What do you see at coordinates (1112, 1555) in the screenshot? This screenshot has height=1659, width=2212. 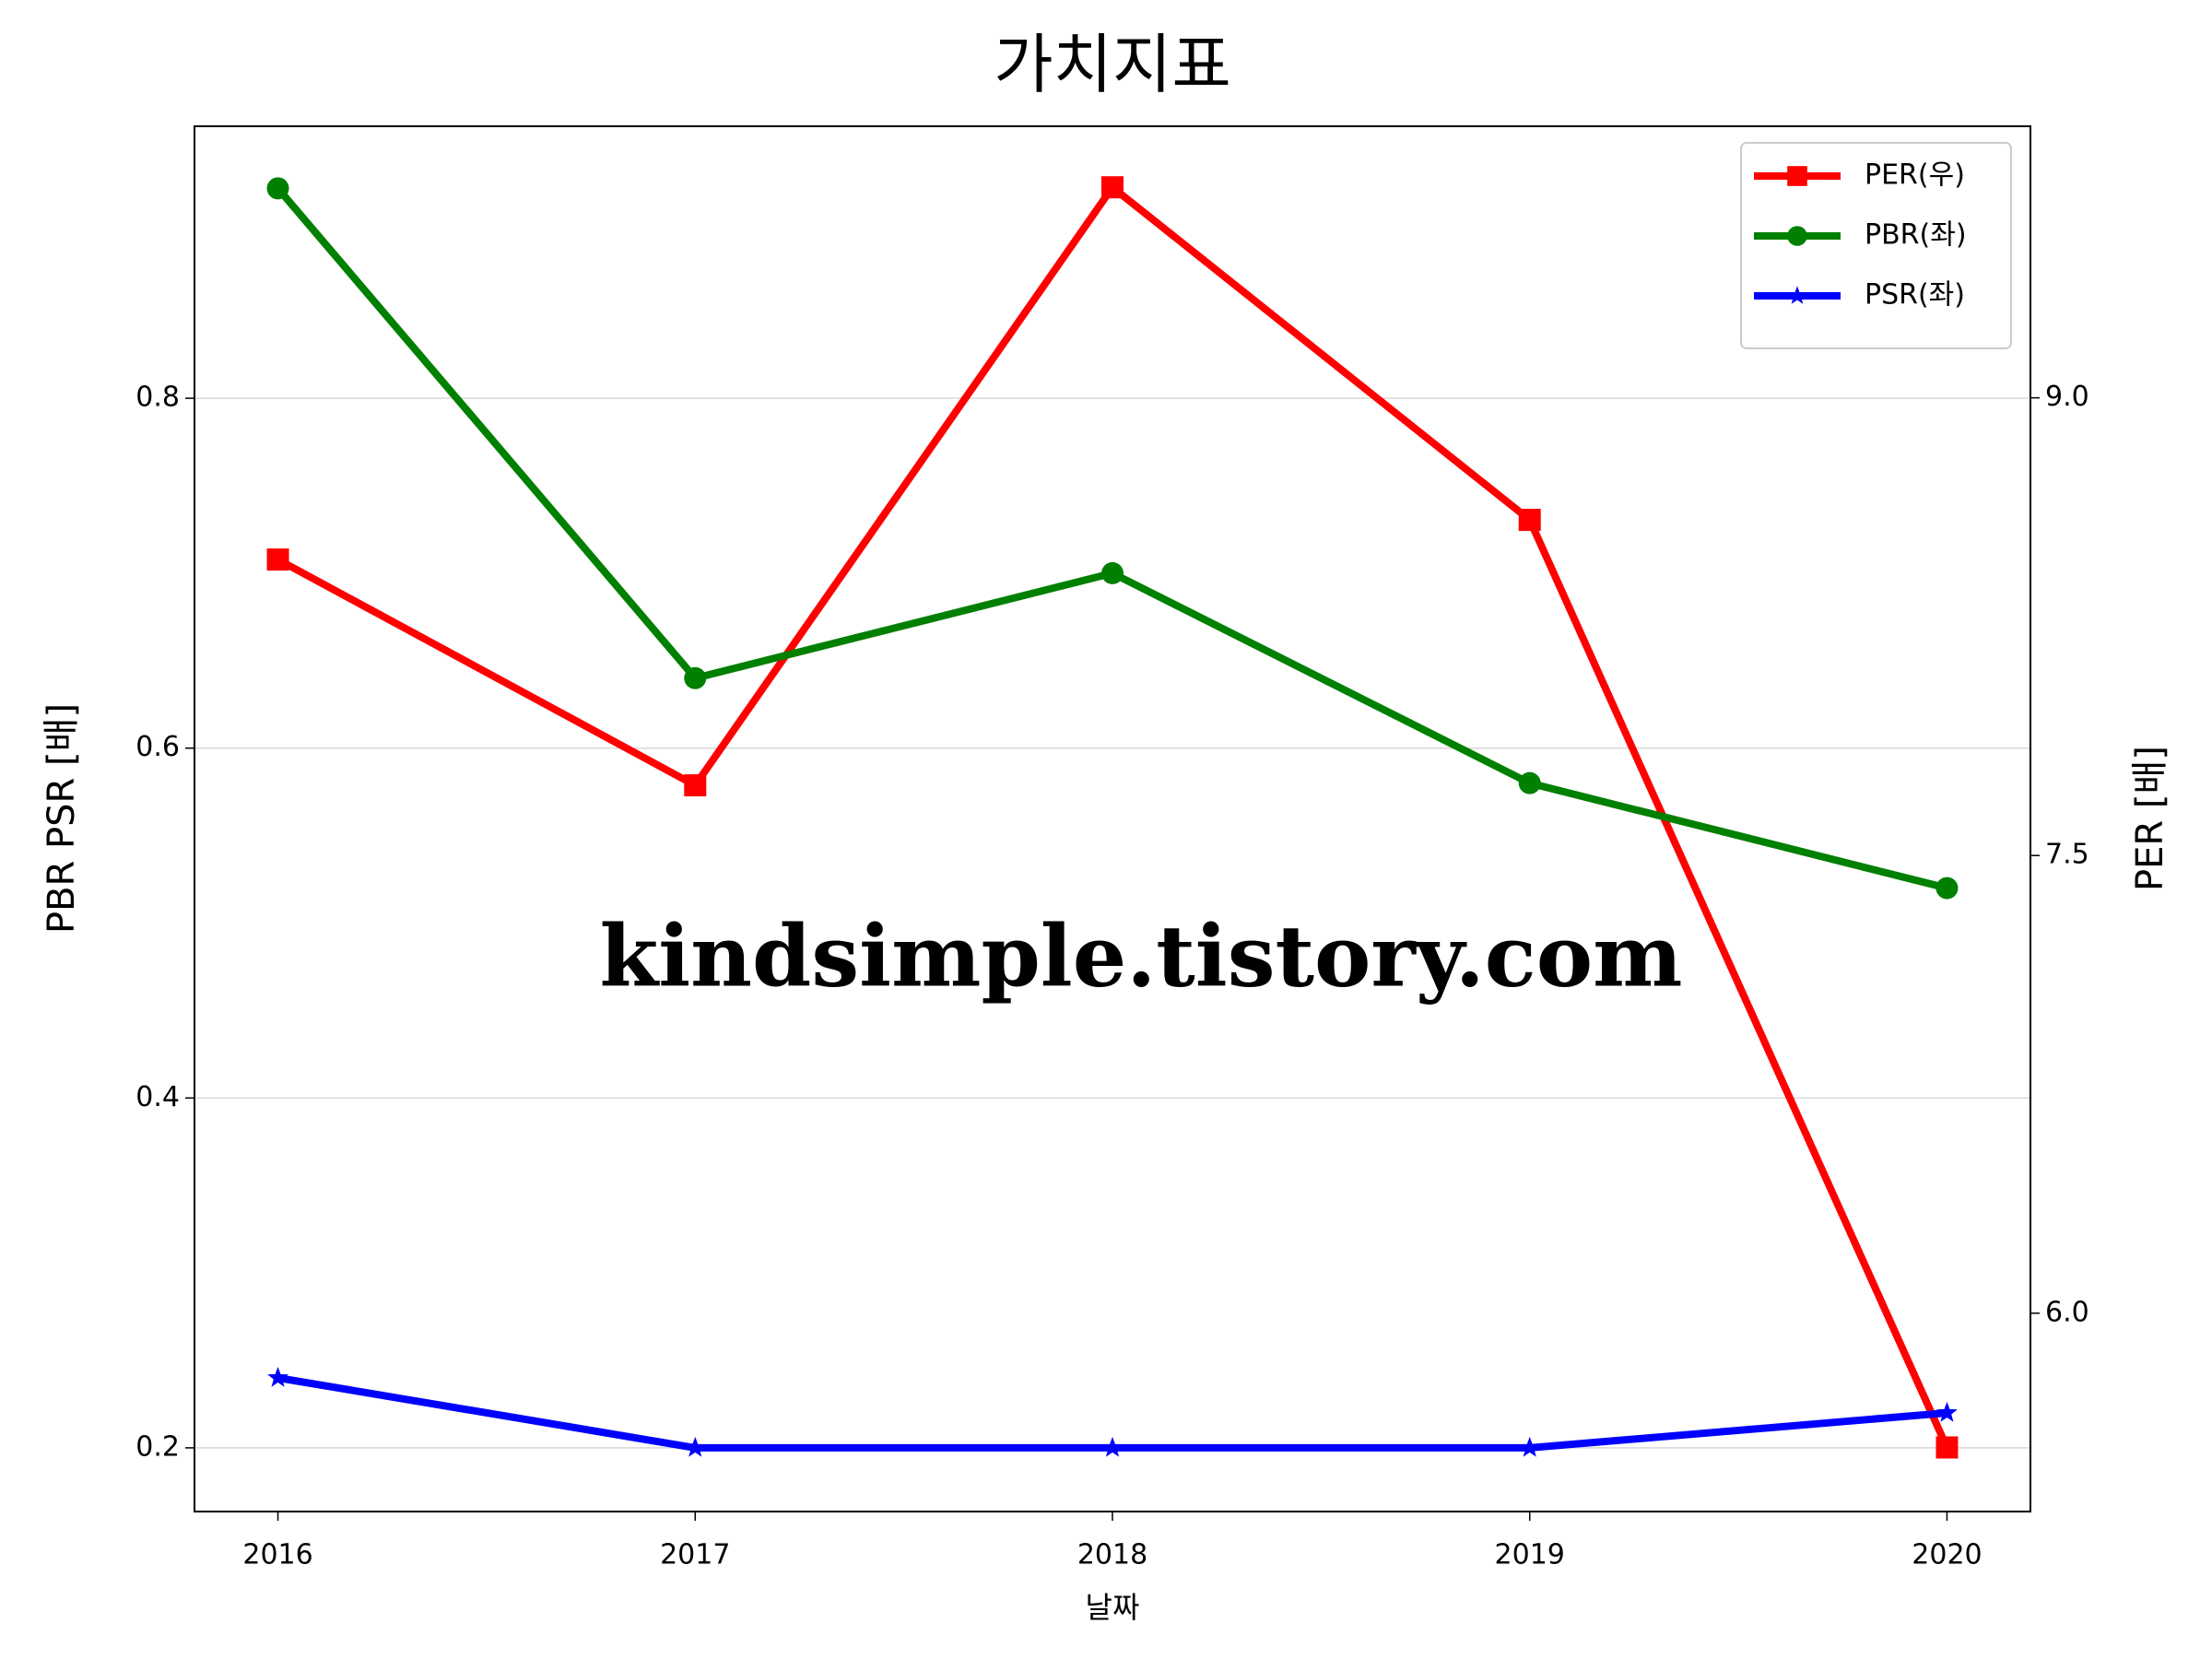 I see `x-tick-label: 2018` at bounding box center [1112, 1555].